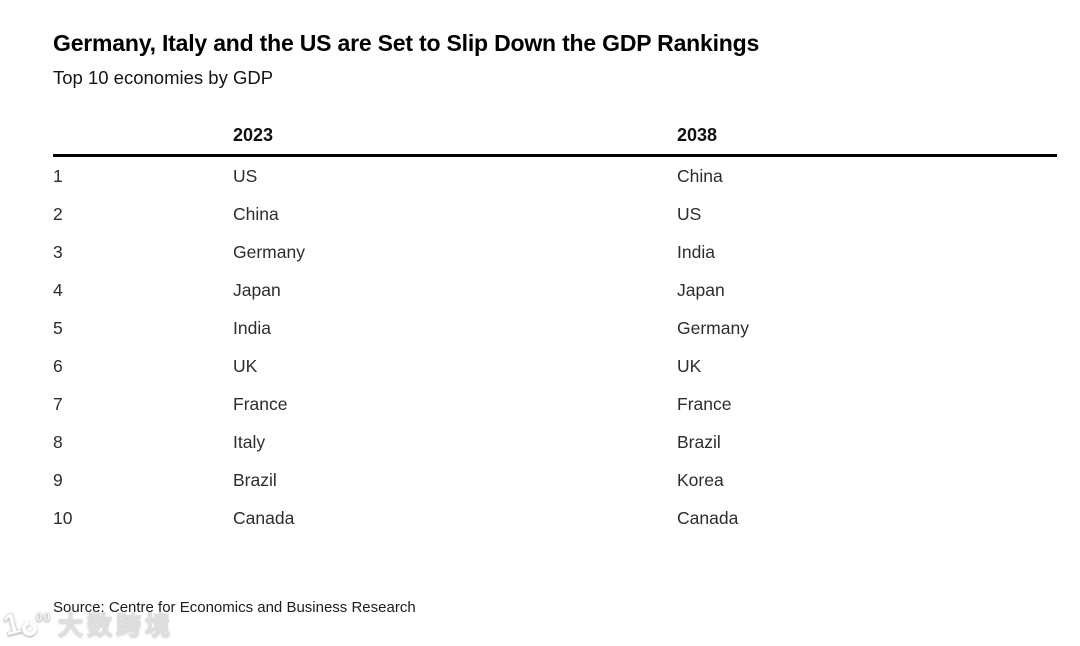 Image resolution: width=1080 pixels, height=646 pixels. What do you see at coordinates (245, 175) in the screenshot?
I see `cell-2023: US` at bounding box center [245, 175].